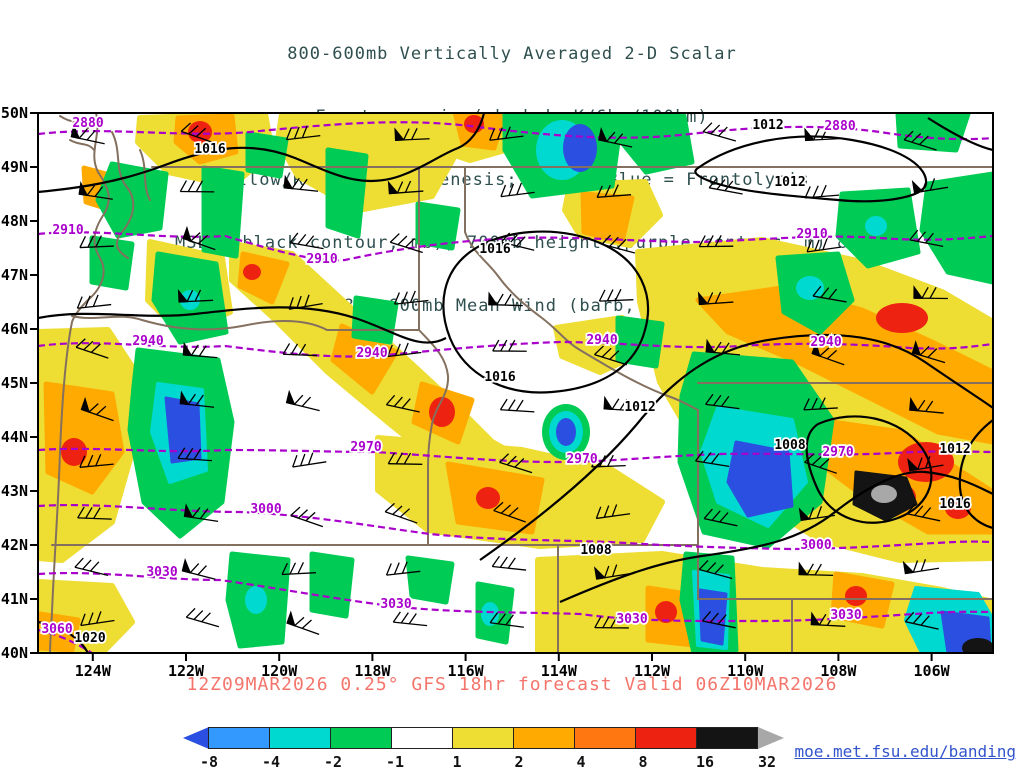  Describe the element at coordinates (333, 762) in the screenshot. I see `colorbar-tick-label: -2` at that location.